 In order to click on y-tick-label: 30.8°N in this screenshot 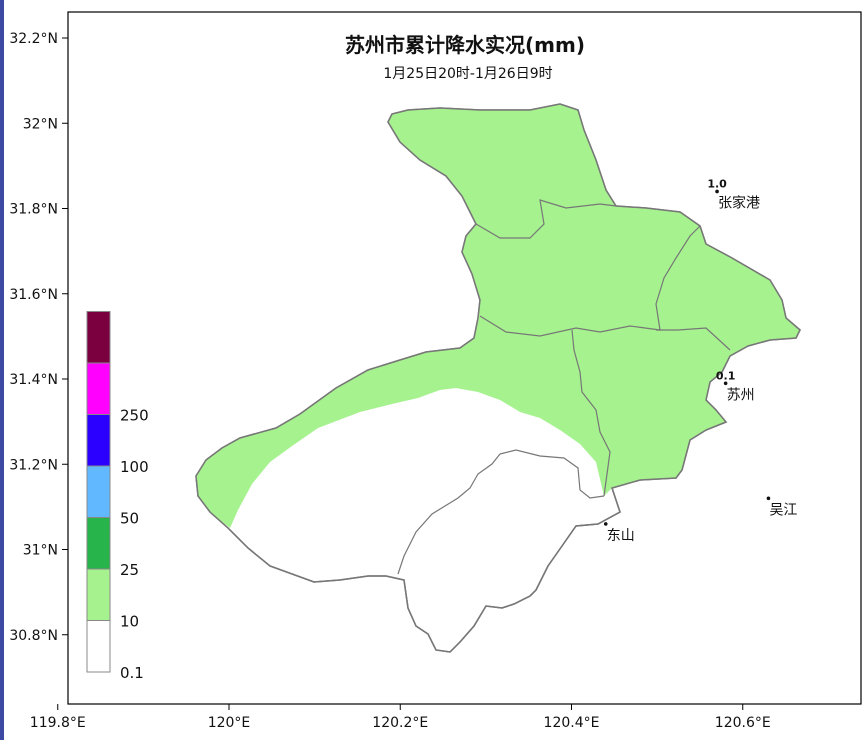, I will do `click(33, 636)`.